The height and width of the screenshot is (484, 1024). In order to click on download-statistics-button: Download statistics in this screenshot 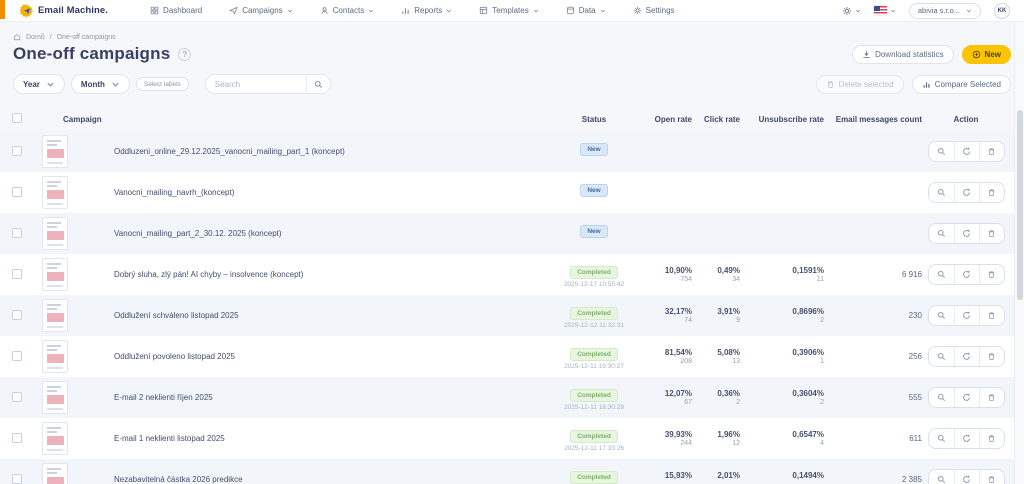, I will do `click(903, 54)`.